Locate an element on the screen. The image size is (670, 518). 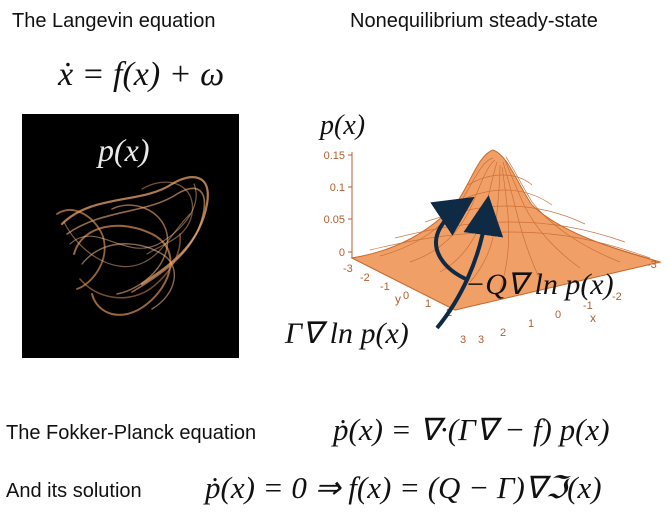
x-tick-label: 1 is located at coordinates (531, 324).